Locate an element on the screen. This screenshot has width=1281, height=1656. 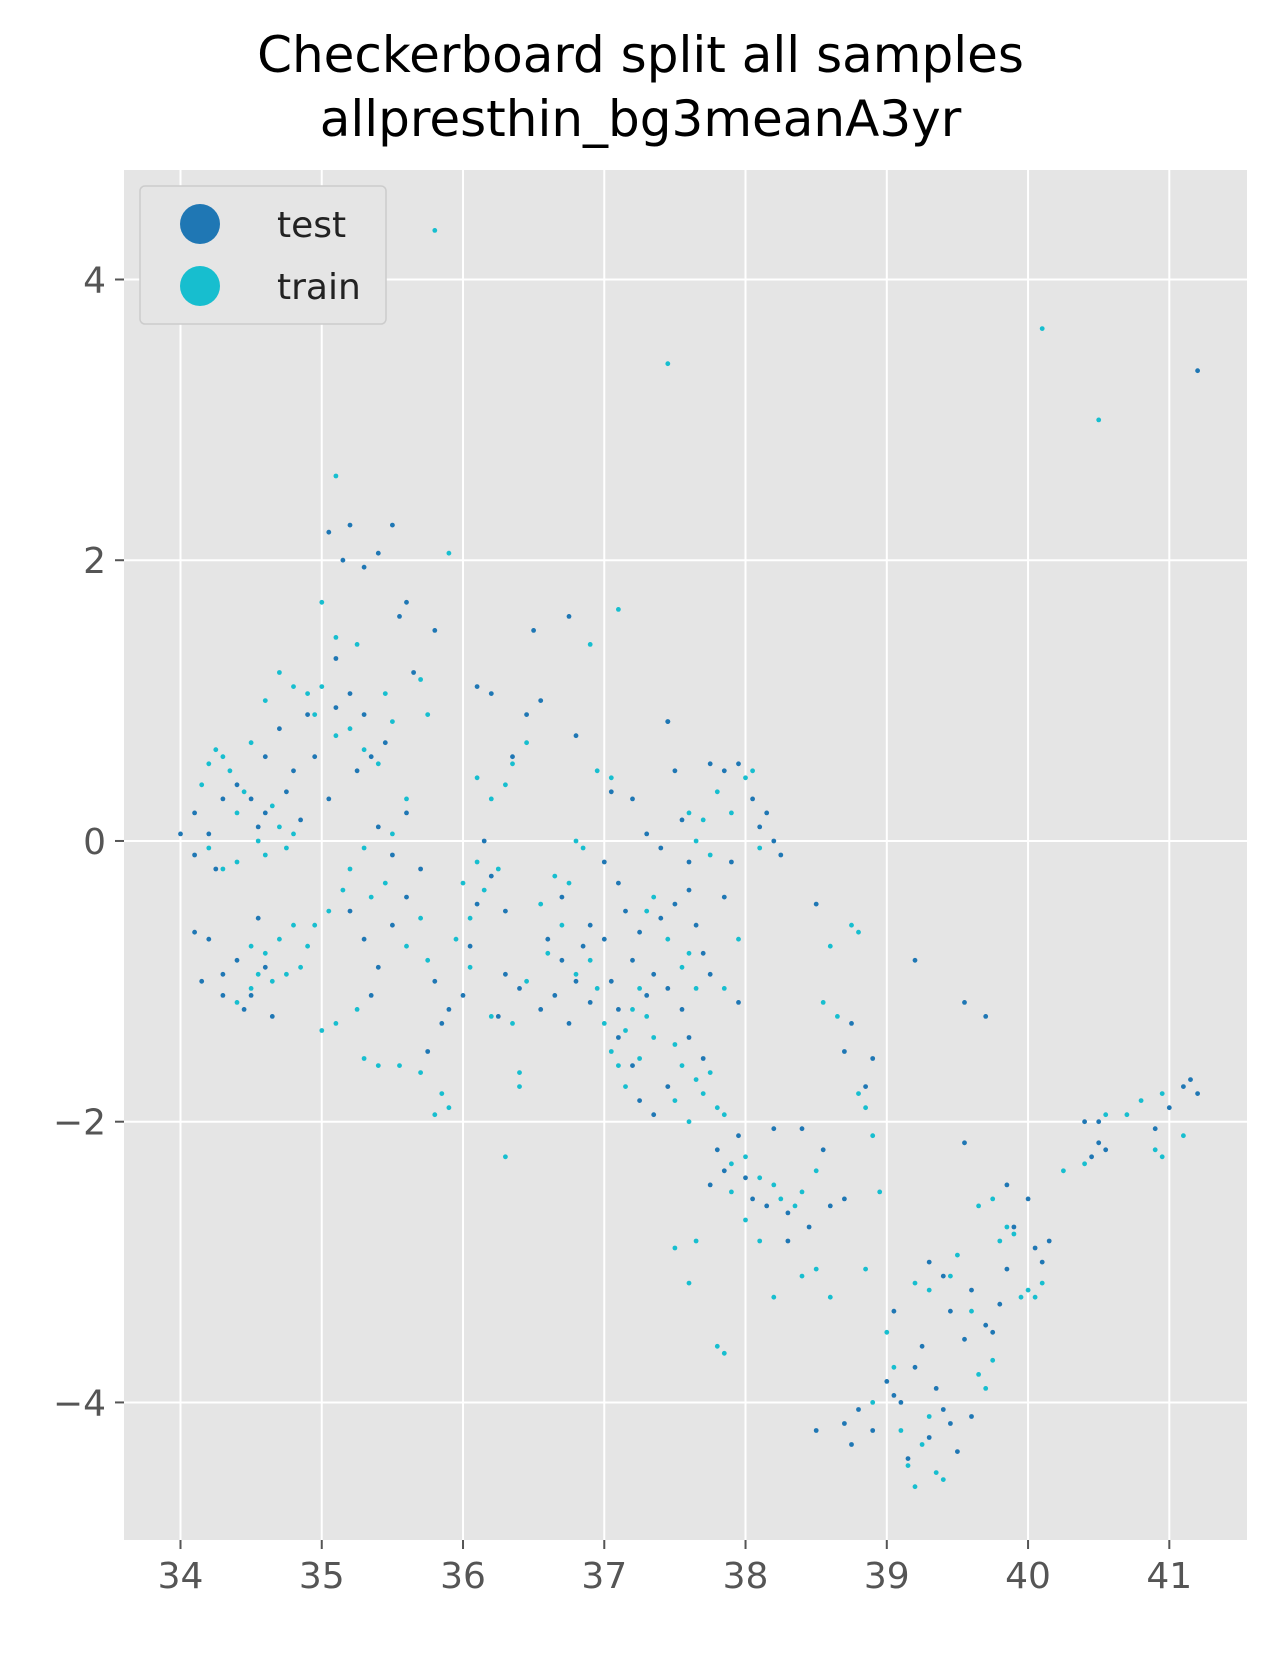
chart-title-line-1: Checkerboard split all samples is located at coordinates (640, 55).